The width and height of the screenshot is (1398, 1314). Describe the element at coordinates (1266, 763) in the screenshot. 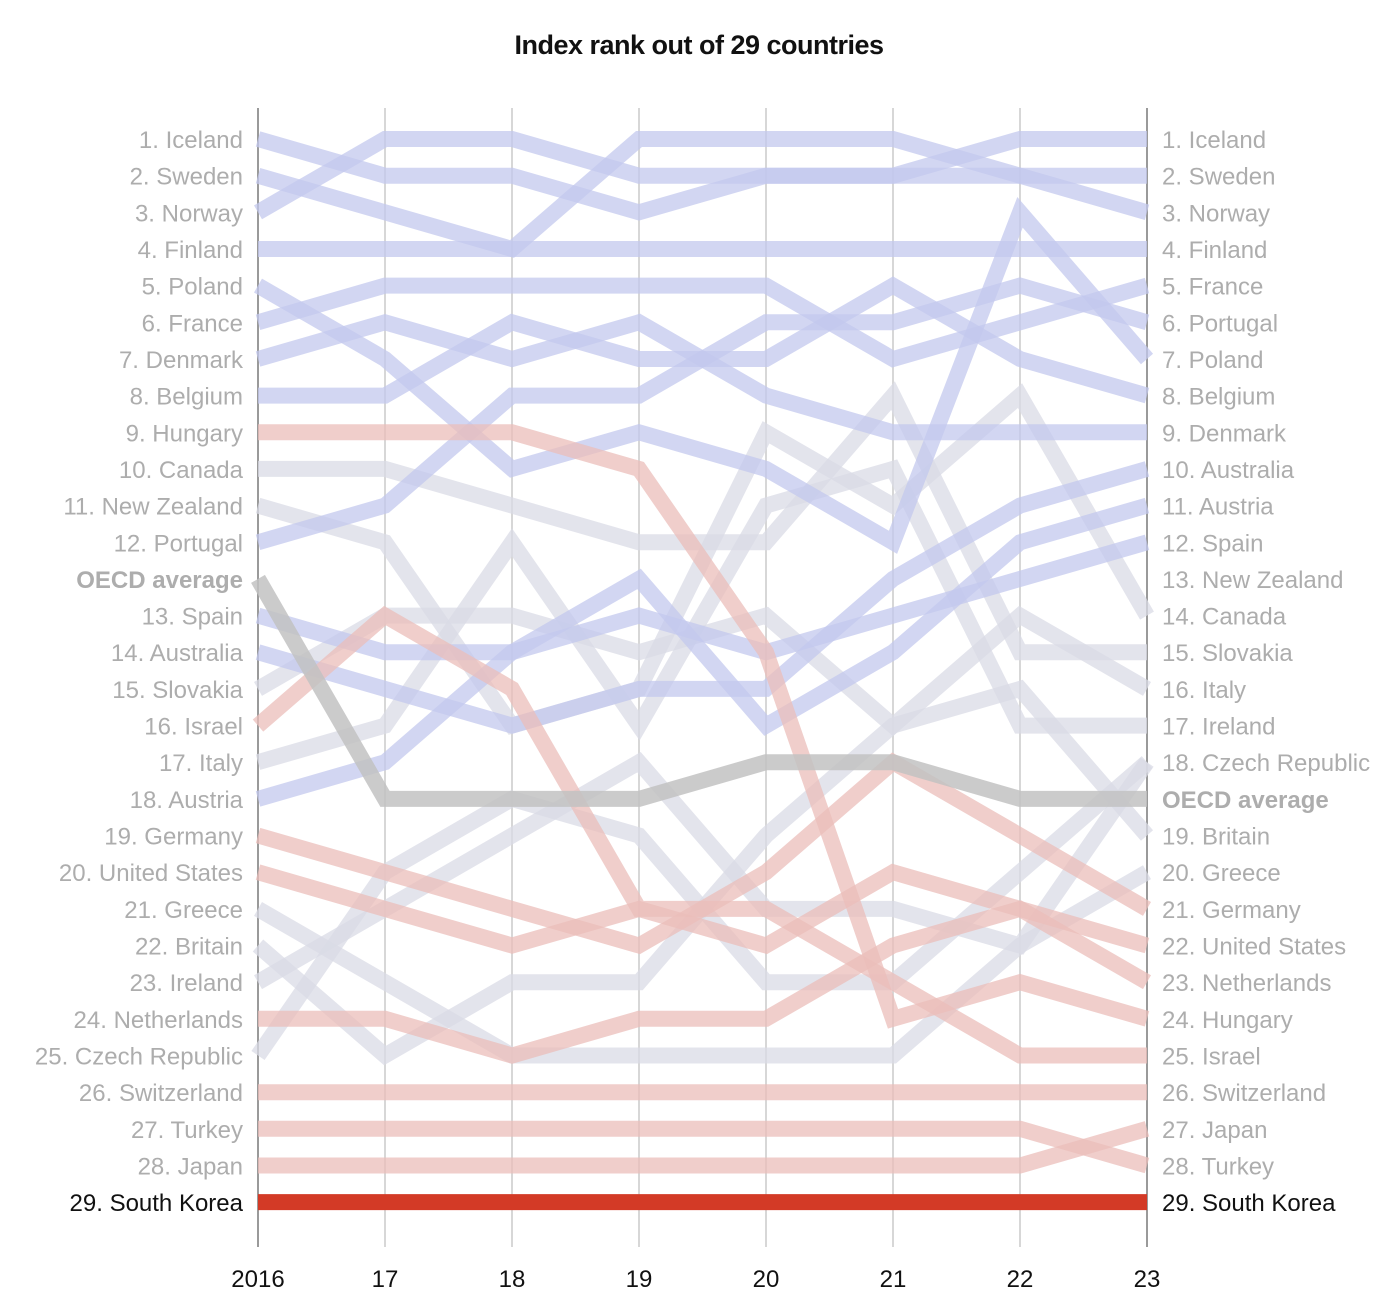

I see `right-label: 18. Czech Republic` at that location.